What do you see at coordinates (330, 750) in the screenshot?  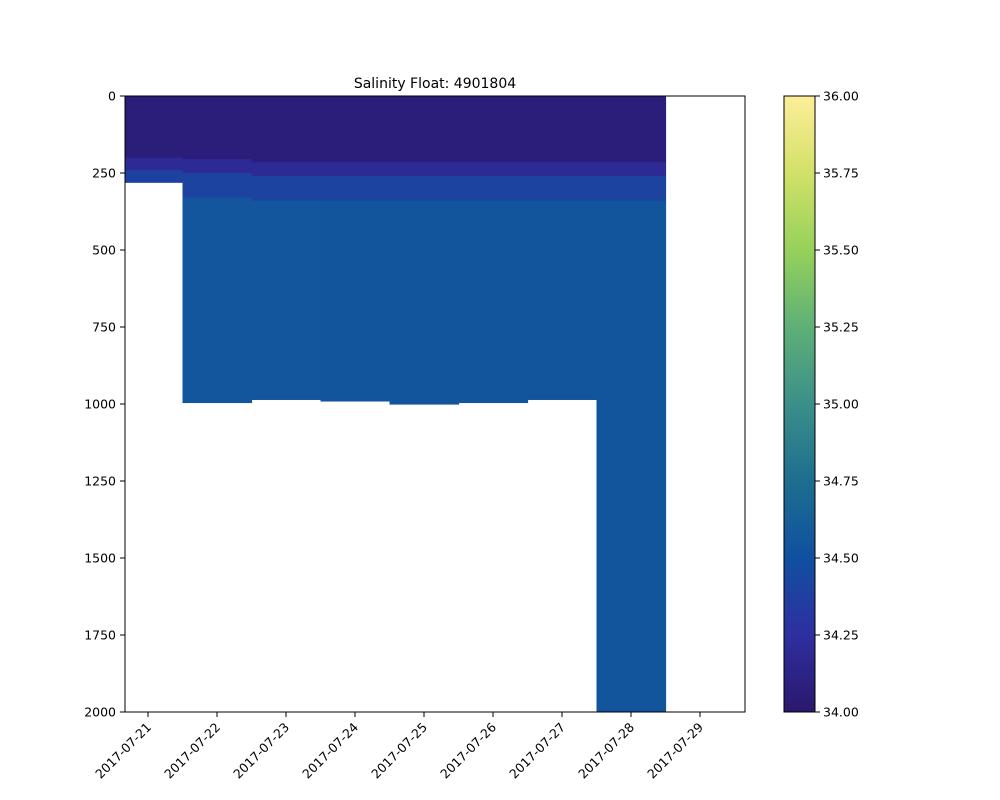 I see `x-tick-label: 2017-07-24` at bounding box center [330, 750].